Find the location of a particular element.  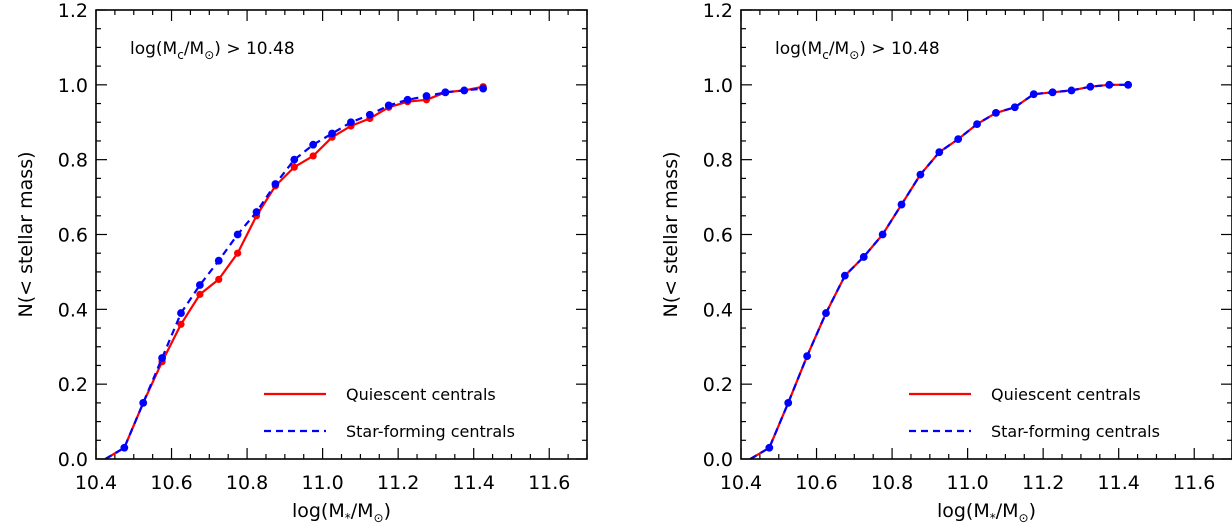

label-part-sub2: ⊙ is located at coordinates (854, 55).